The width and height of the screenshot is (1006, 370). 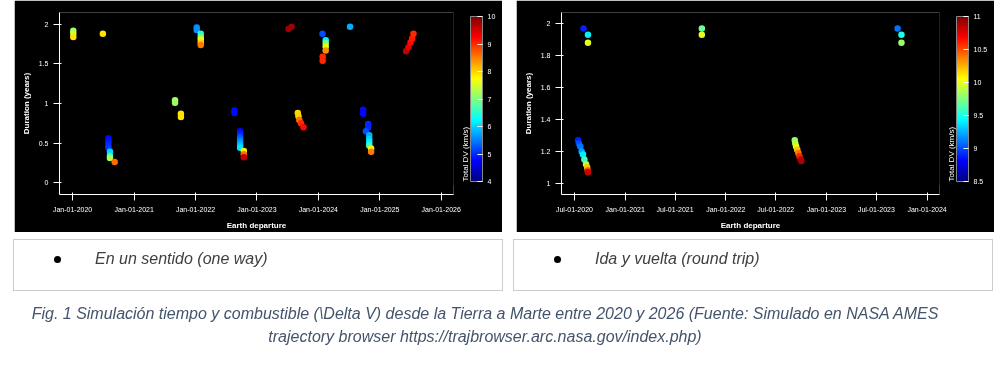 I want to click on caption: Fig. 1 Simulación tiempo y combustible (\Delta V) desde la Tierra a Marte entre 2020 y 2026 (Fuente: Simulado en NASA AMES trajectory browser https://trajbrowser.arc.nasa.gov/index.php), so click(x=485, y=325).